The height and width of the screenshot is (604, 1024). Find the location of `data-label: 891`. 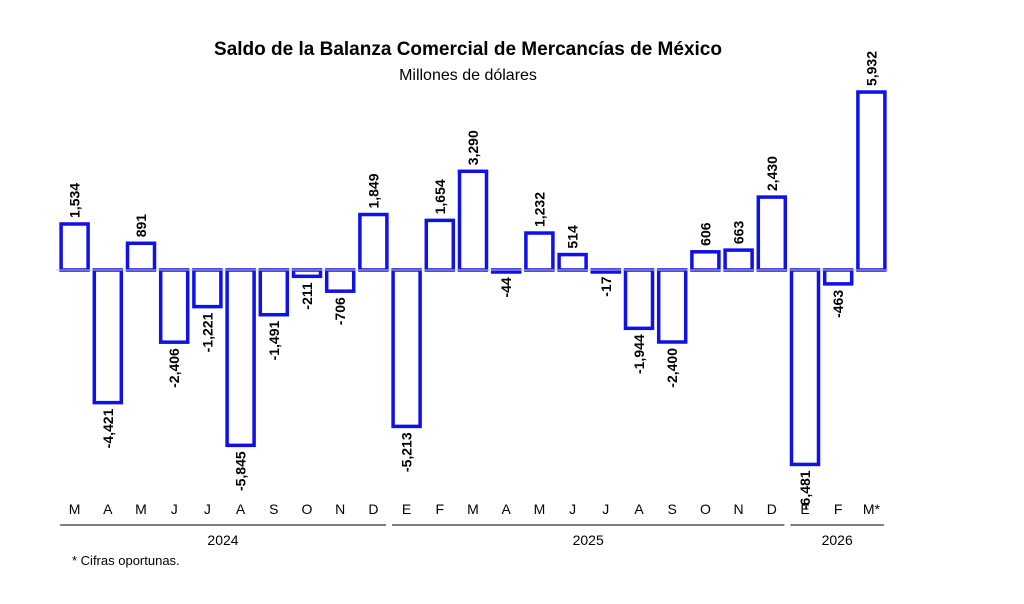

data-label: 891 is located at coordinates (141, 226).